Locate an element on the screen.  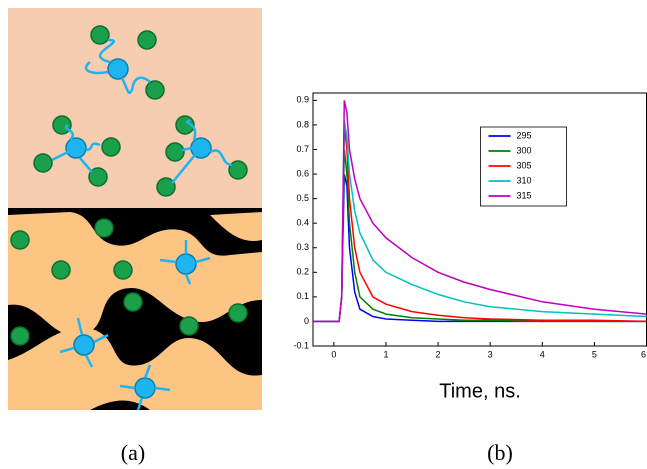
y-tick-label: 0.6 is located at coordinates (302, 173).